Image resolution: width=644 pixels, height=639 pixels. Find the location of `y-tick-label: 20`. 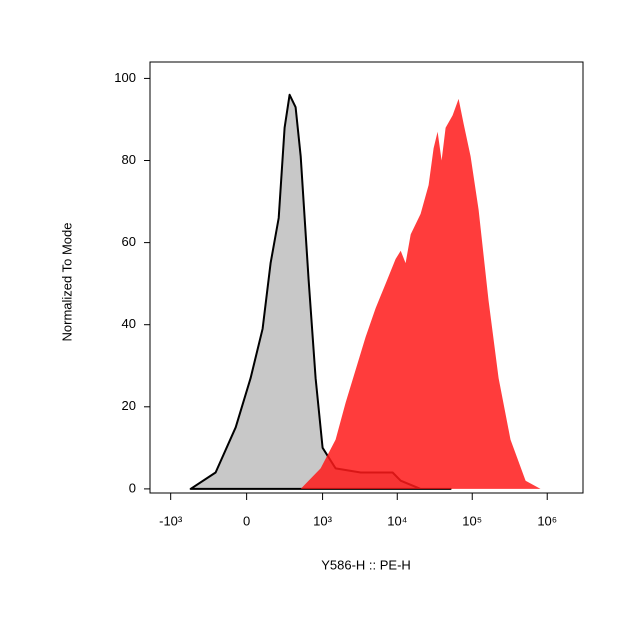

y-tick-label: 20 is located at coordinates (129, 405).